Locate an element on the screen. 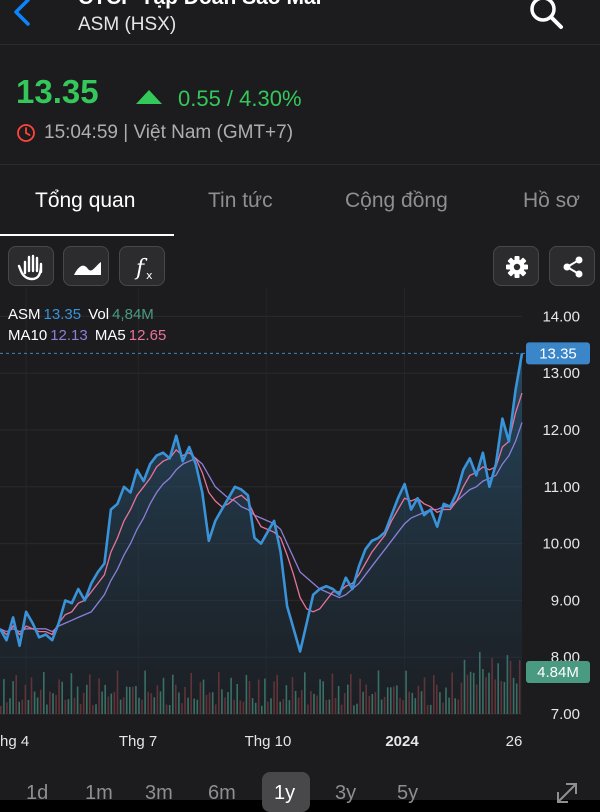 The height and width of the screenshot is (812, 600). legend-vol: 4,84M is located at coordinates (133, 314).